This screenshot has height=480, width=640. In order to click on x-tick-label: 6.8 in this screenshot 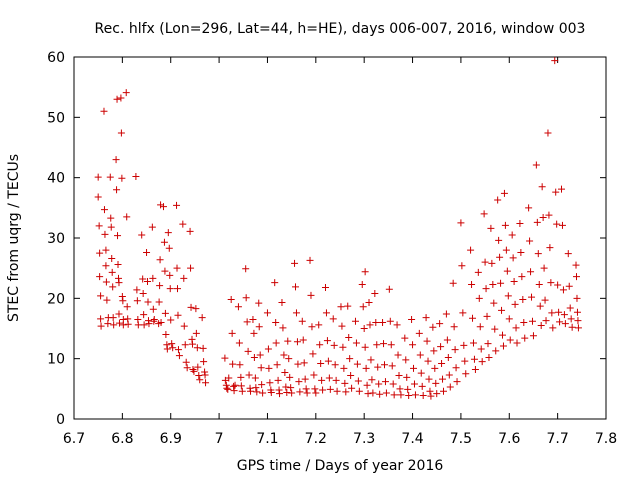, I will do `click(122, 439)`.